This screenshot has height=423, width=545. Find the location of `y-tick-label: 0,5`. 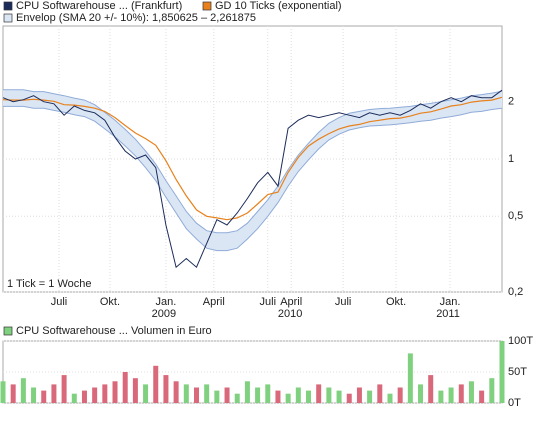

y-tick-label: 0,5 is located at coordinates (515, 216).